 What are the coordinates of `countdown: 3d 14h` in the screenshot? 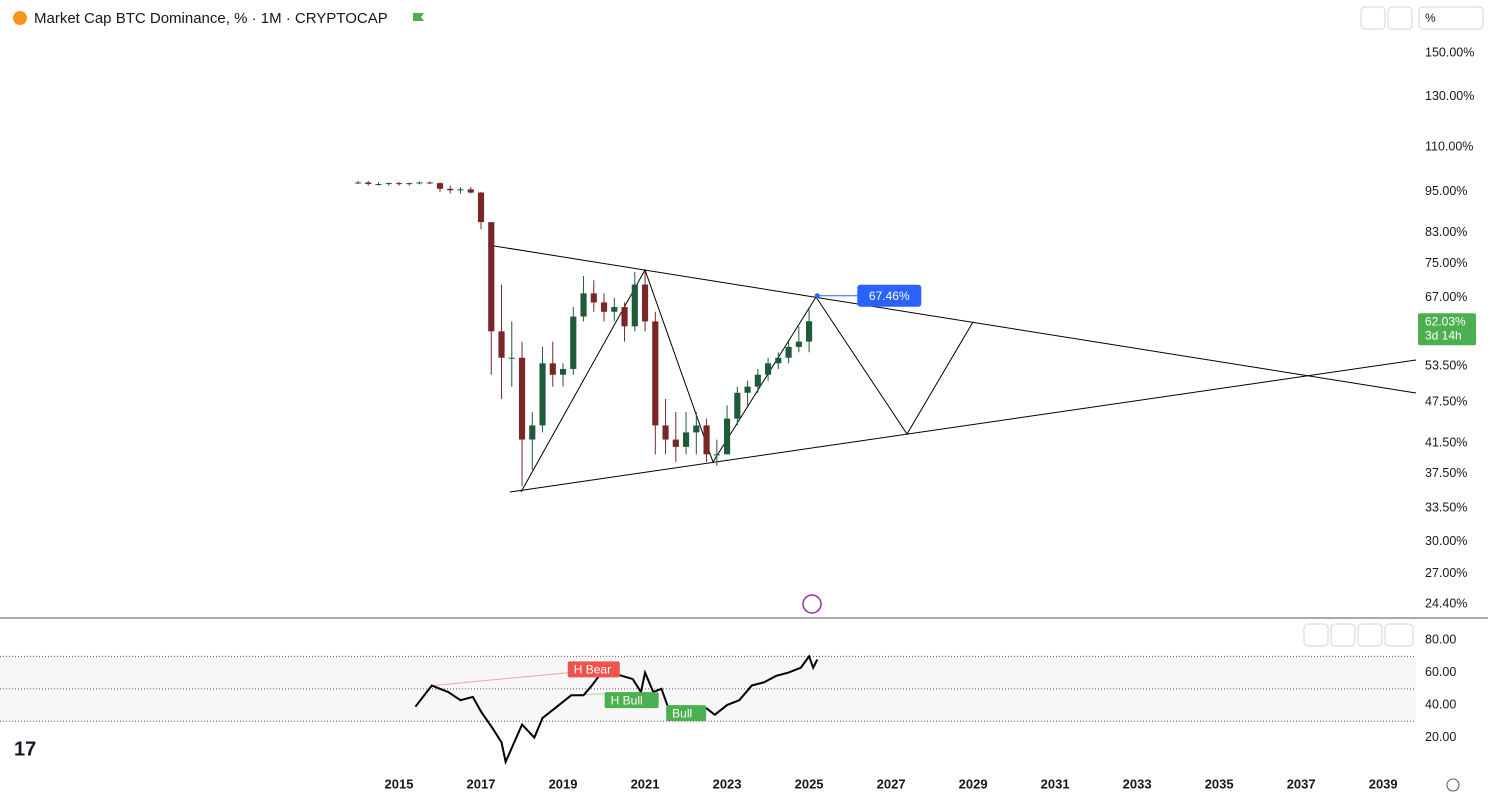 It's located at (1443, 335).